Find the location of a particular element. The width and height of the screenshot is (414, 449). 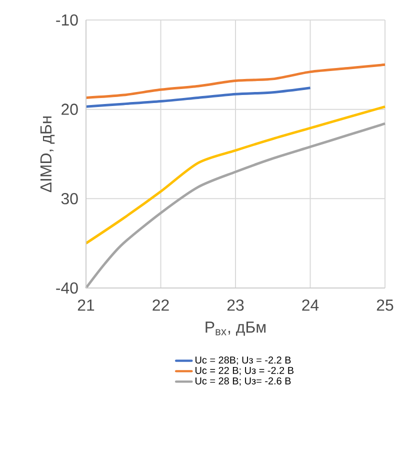

x-tick-label: 24 is located at coordinates (310, 305).